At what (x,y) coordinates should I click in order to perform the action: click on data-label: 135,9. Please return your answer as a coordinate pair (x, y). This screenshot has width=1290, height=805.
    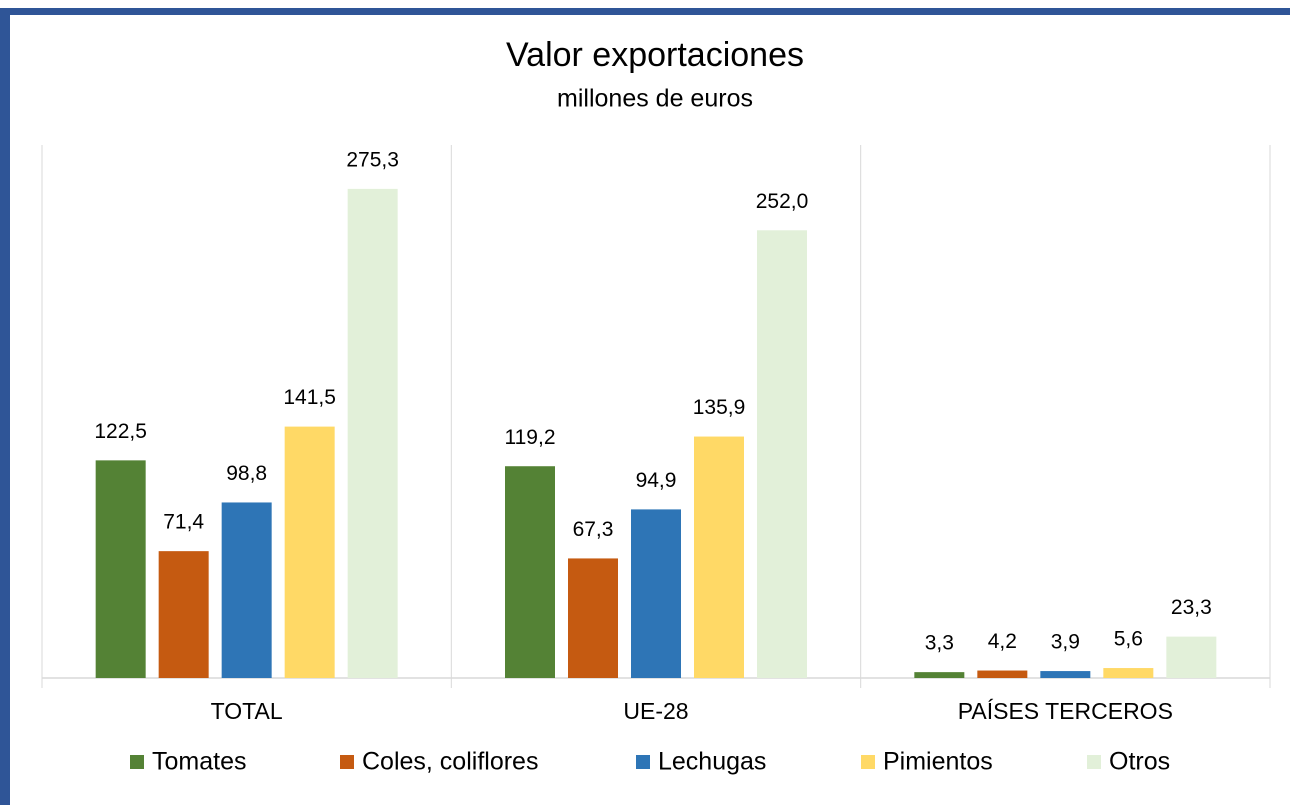
    Looking at the image, I should click on (719, 407).